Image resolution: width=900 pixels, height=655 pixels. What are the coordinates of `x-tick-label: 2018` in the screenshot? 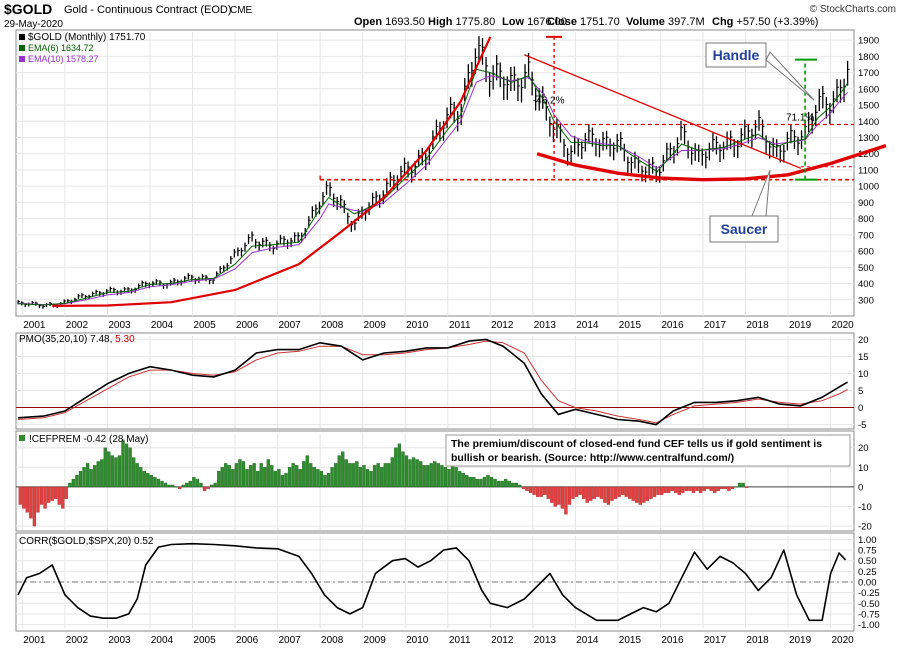 It's located at (757, 325).